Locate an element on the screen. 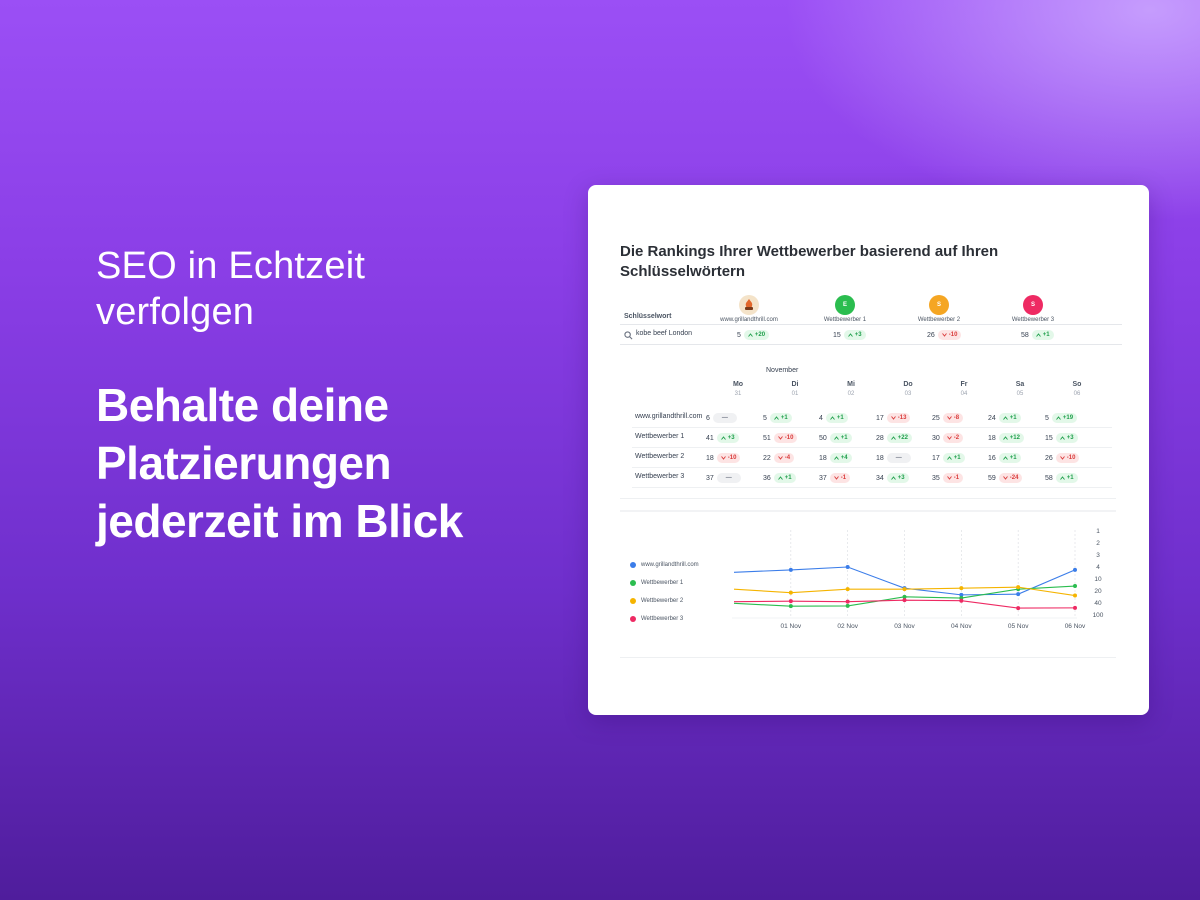  grid-rank-cell: 17 +1 is located at coordinates (948, 458).